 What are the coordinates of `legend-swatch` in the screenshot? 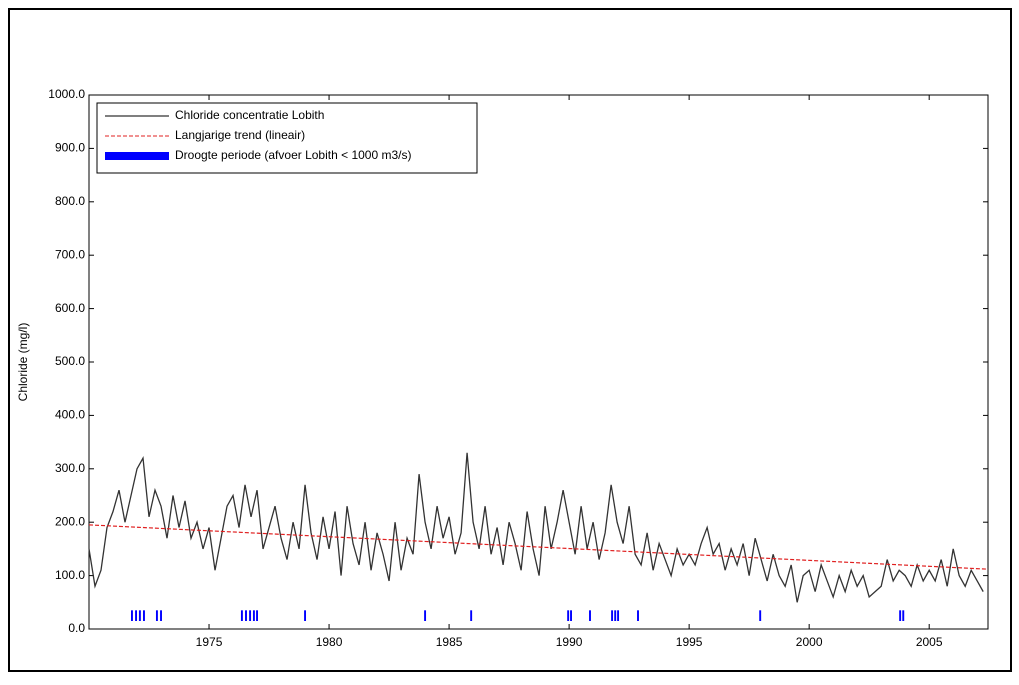 It's located at (137, 156).